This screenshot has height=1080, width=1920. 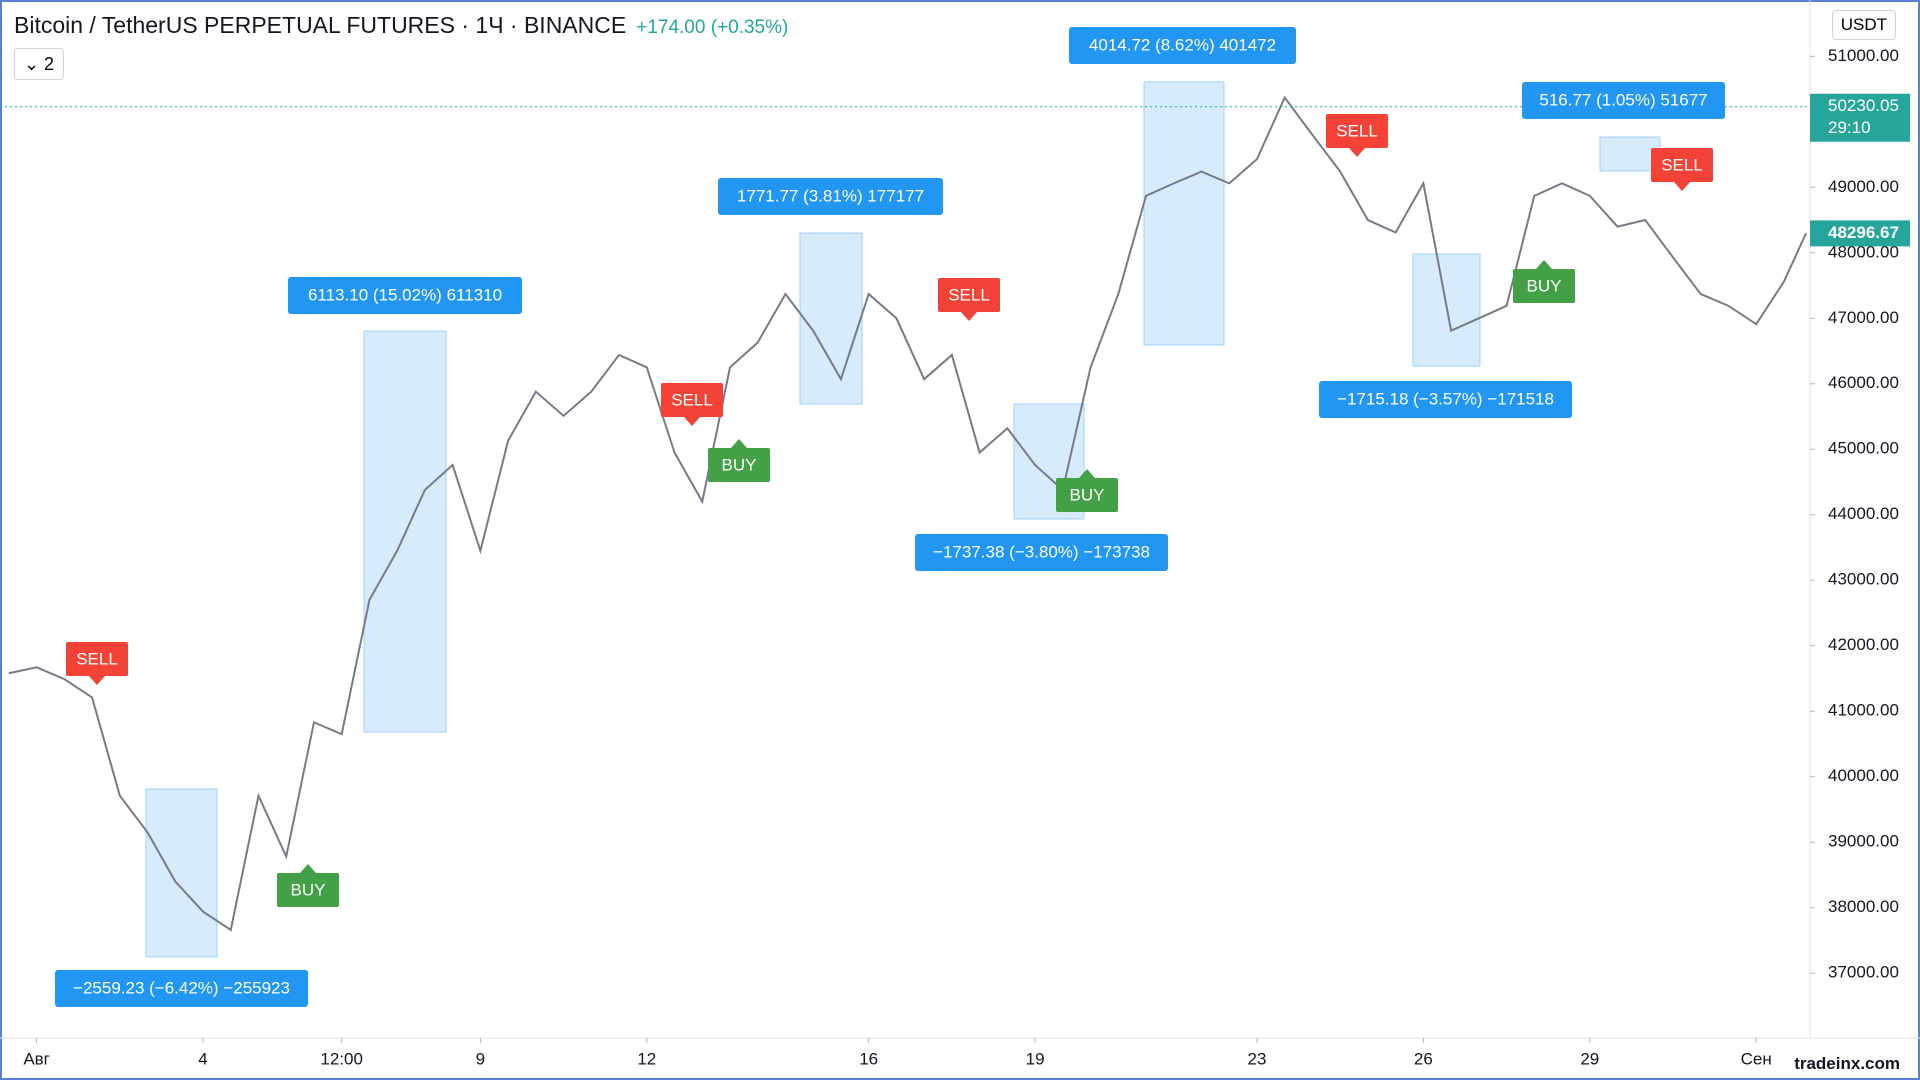 I want to click on y-tick-label: 43000.00, so click(x=1863, y=579).